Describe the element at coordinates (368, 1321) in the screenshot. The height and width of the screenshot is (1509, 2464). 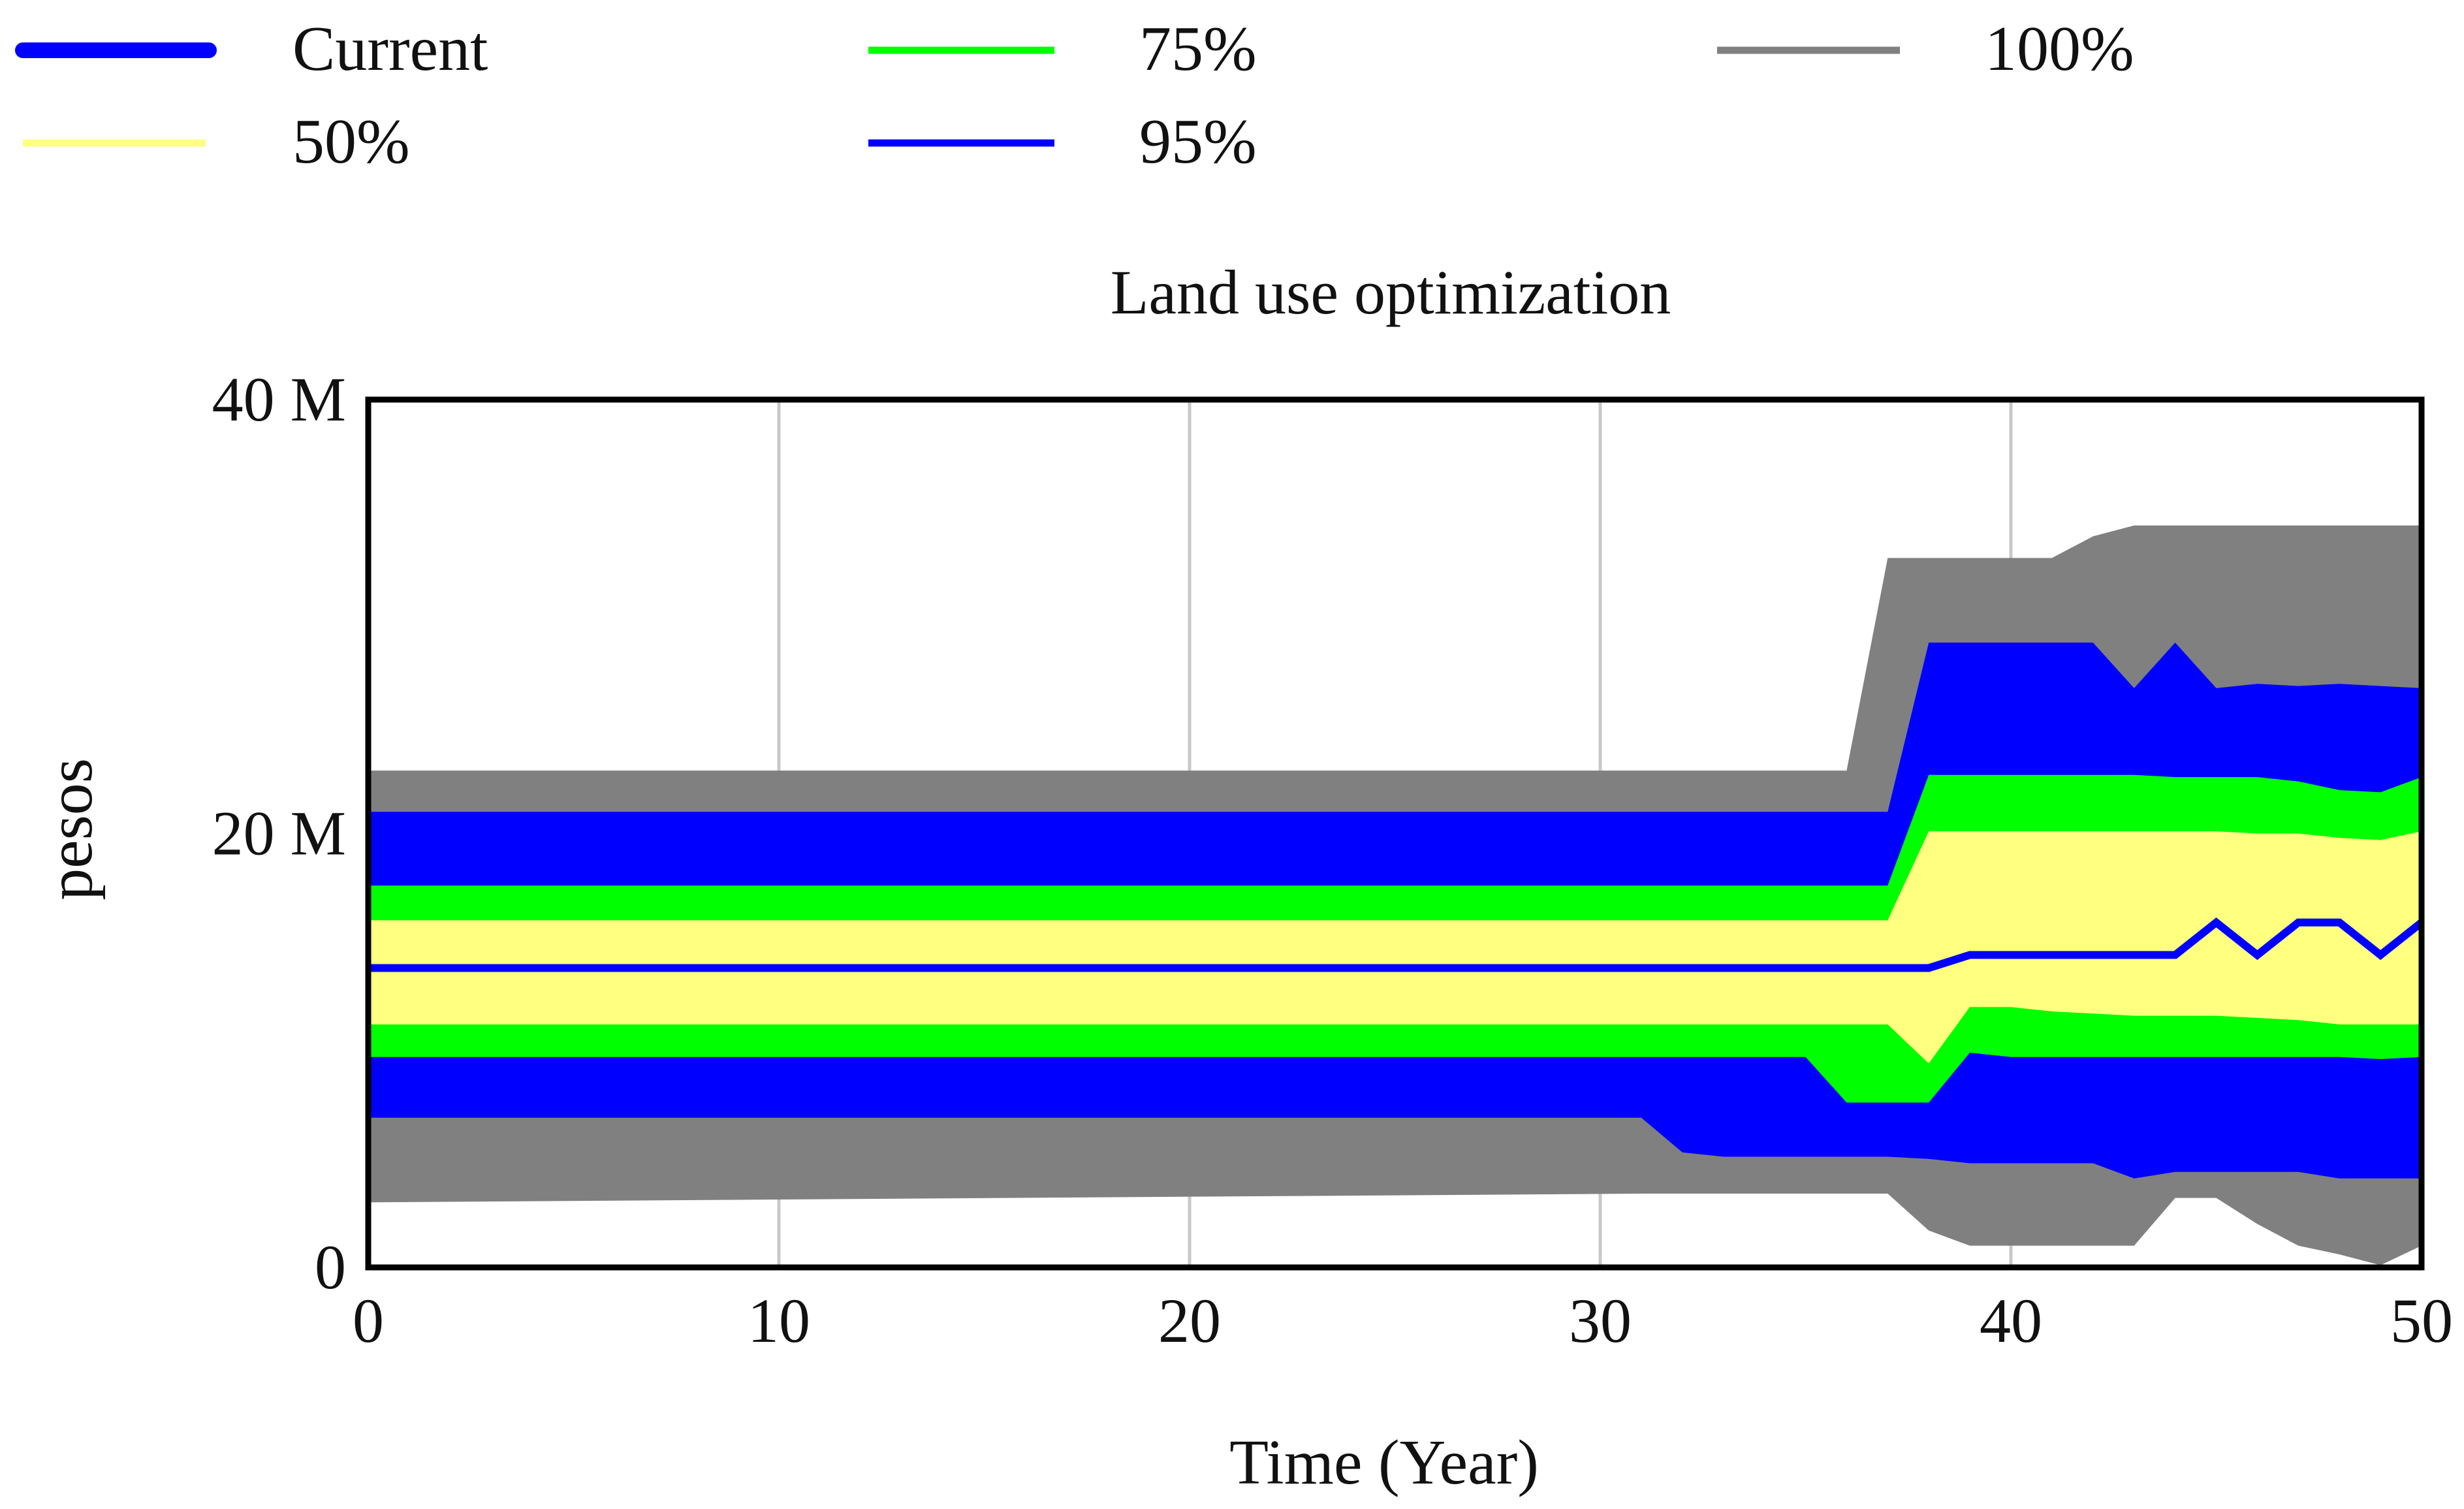
I see `x-tick-label-0: 0` at that location.